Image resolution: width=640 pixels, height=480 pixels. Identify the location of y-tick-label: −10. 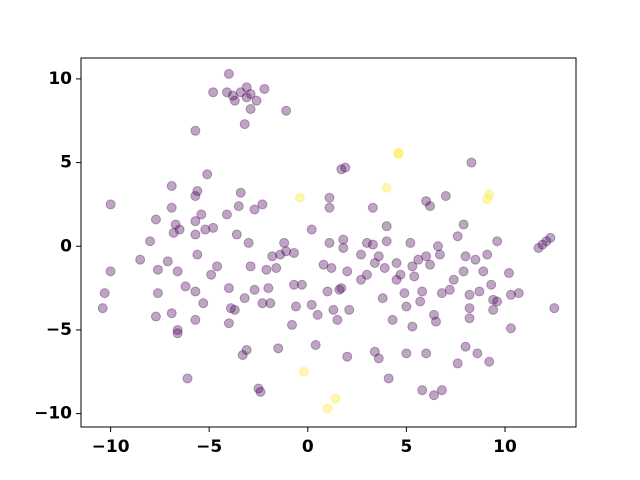
(53, 414).